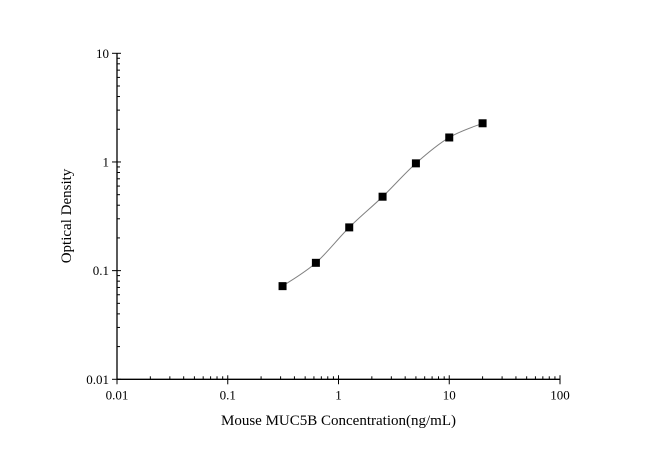  I want to click on x-tick-label: 10, so click(449, 394).